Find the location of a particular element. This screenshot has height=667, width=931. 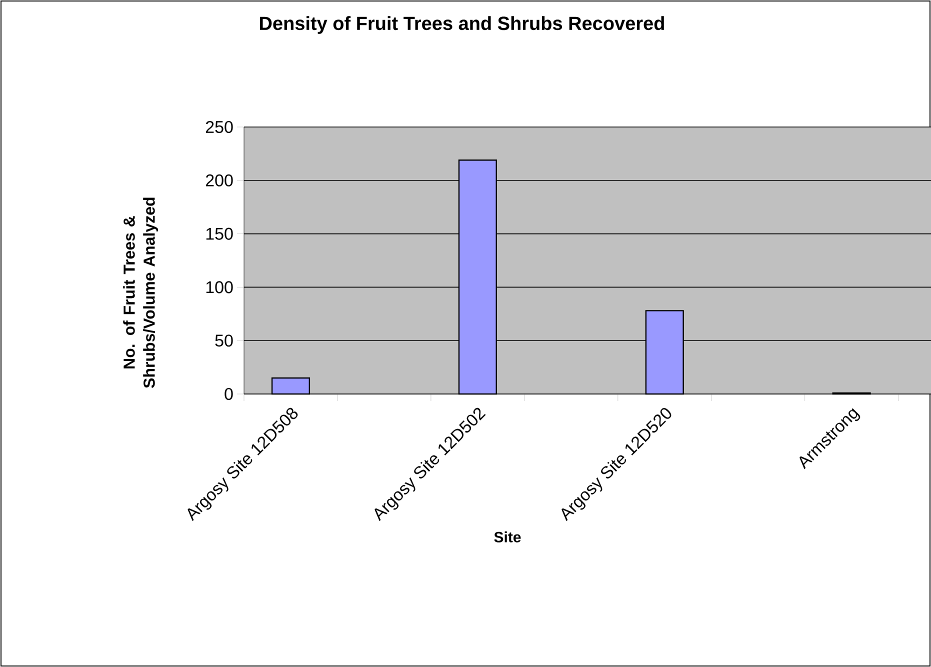

y-tick-label: 150 is located at coordinates (219, 234).